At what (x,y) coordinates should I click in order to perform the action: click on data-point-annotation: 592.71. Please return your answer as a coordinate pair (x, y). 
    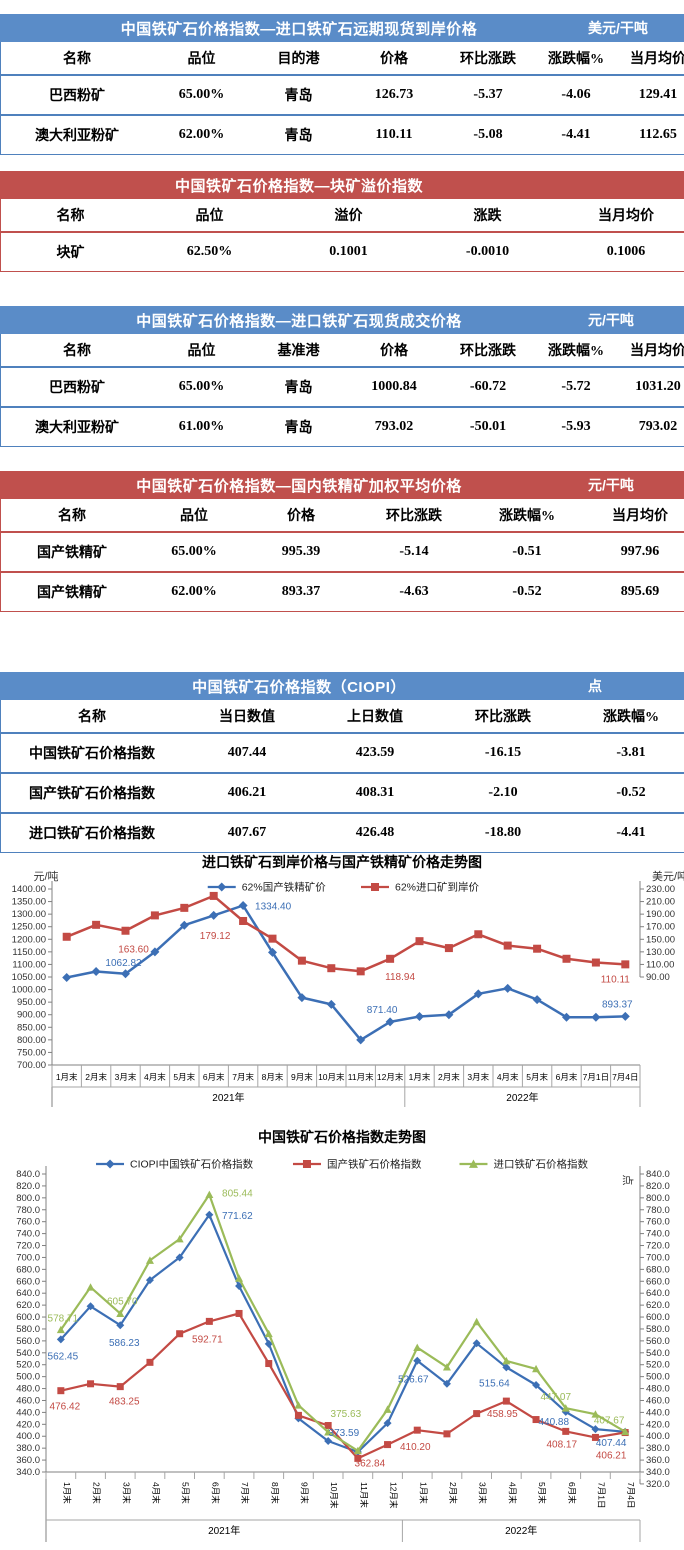
    Looking at the image, I should click on (207, 1339).